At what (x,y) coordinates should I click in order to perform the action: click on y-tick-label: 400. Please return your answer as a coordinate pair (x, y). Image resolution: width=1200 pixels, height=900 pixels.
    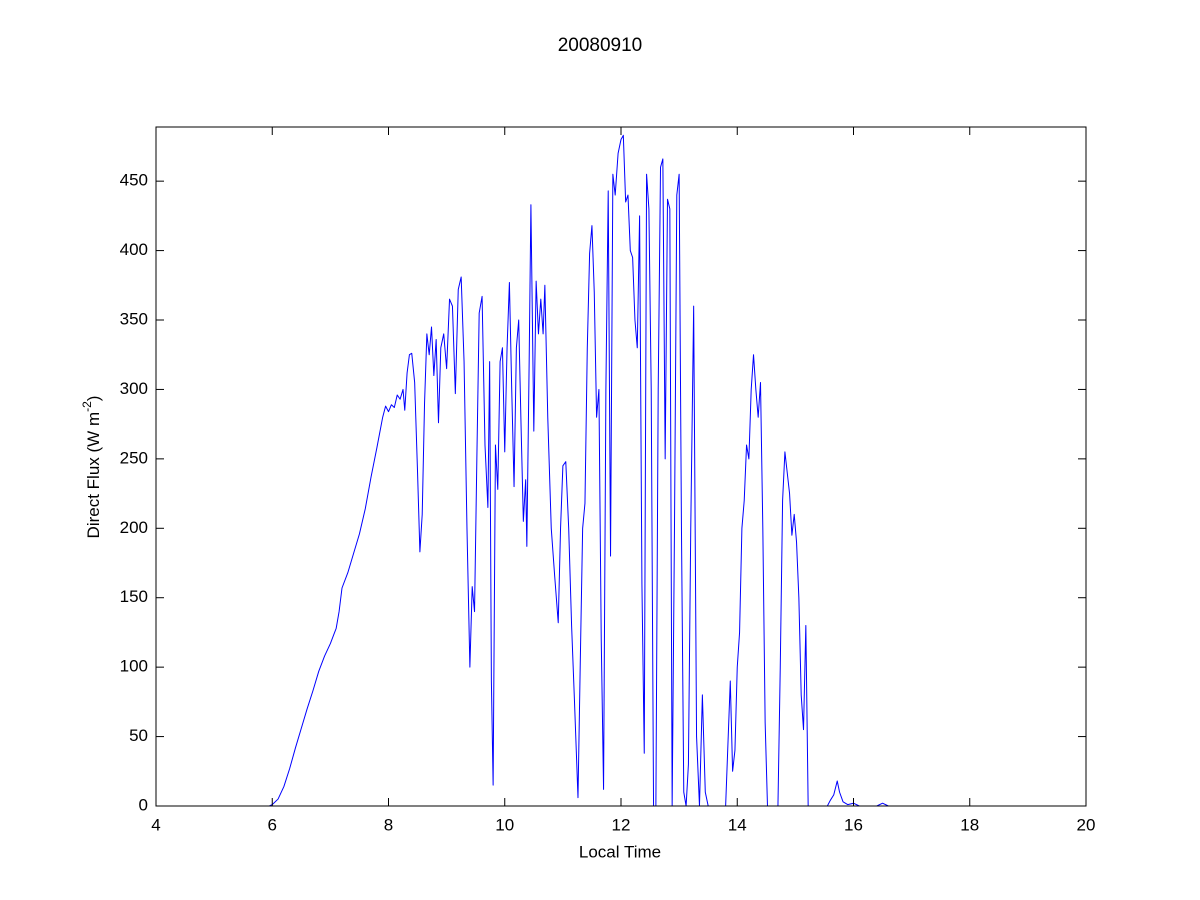
    Looking at the image, I should click on (134, 249).